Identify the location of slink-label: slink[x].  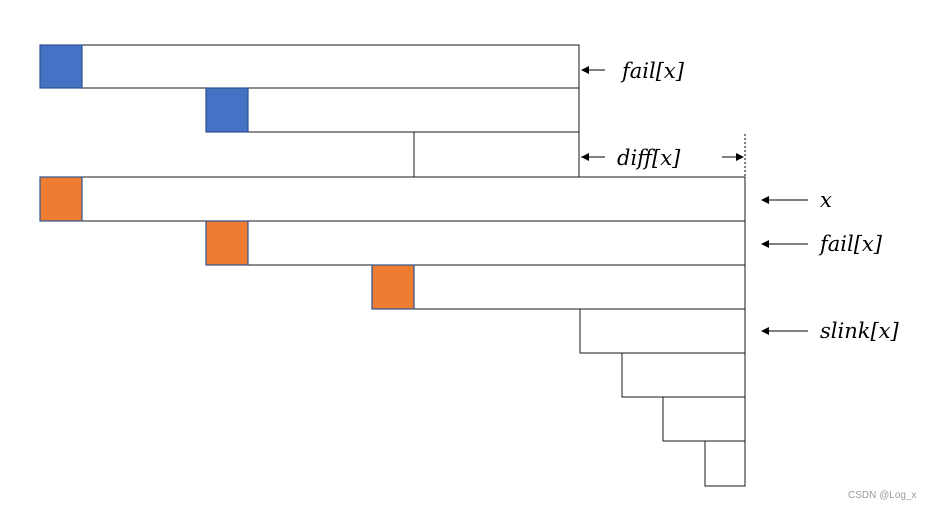
(859, 331).